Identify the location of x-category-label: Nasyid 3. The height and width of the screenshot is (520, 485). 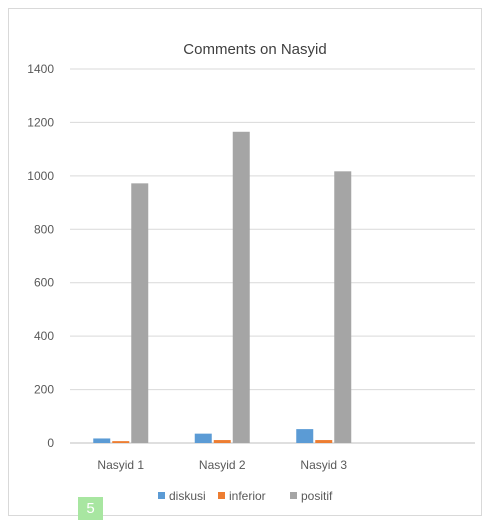
(323, 465).